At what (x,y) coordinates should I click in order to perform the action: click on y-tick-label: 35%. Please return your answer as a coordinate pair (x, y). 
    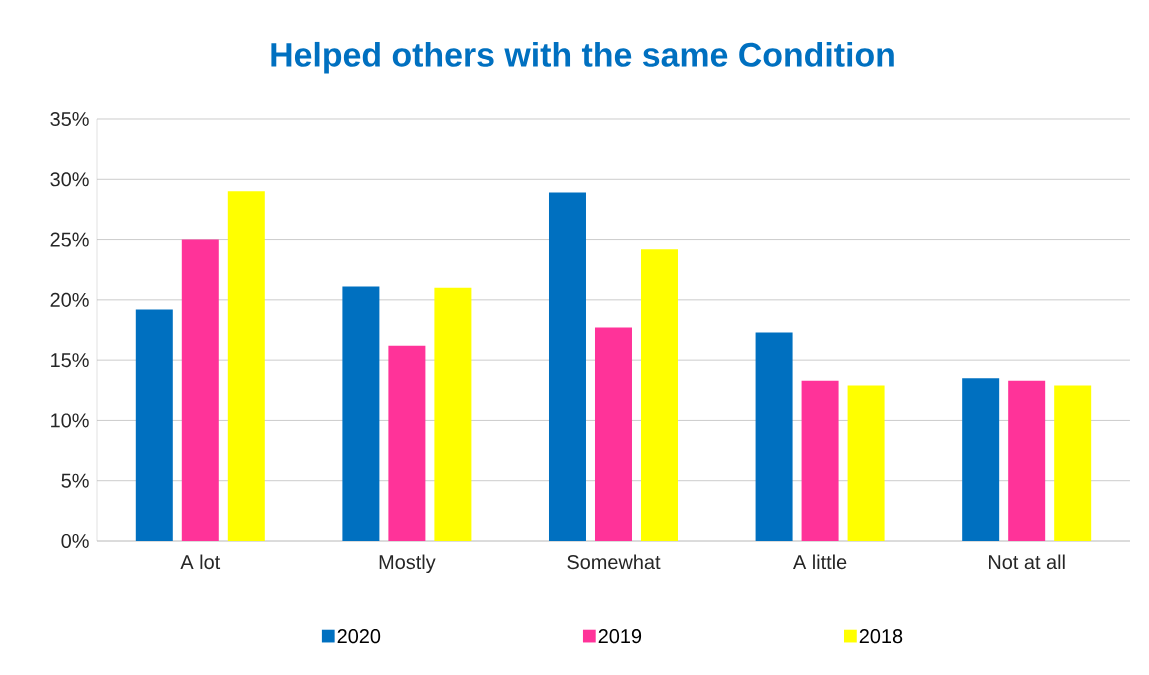
    Looking at the image, I should click on (69, 119).